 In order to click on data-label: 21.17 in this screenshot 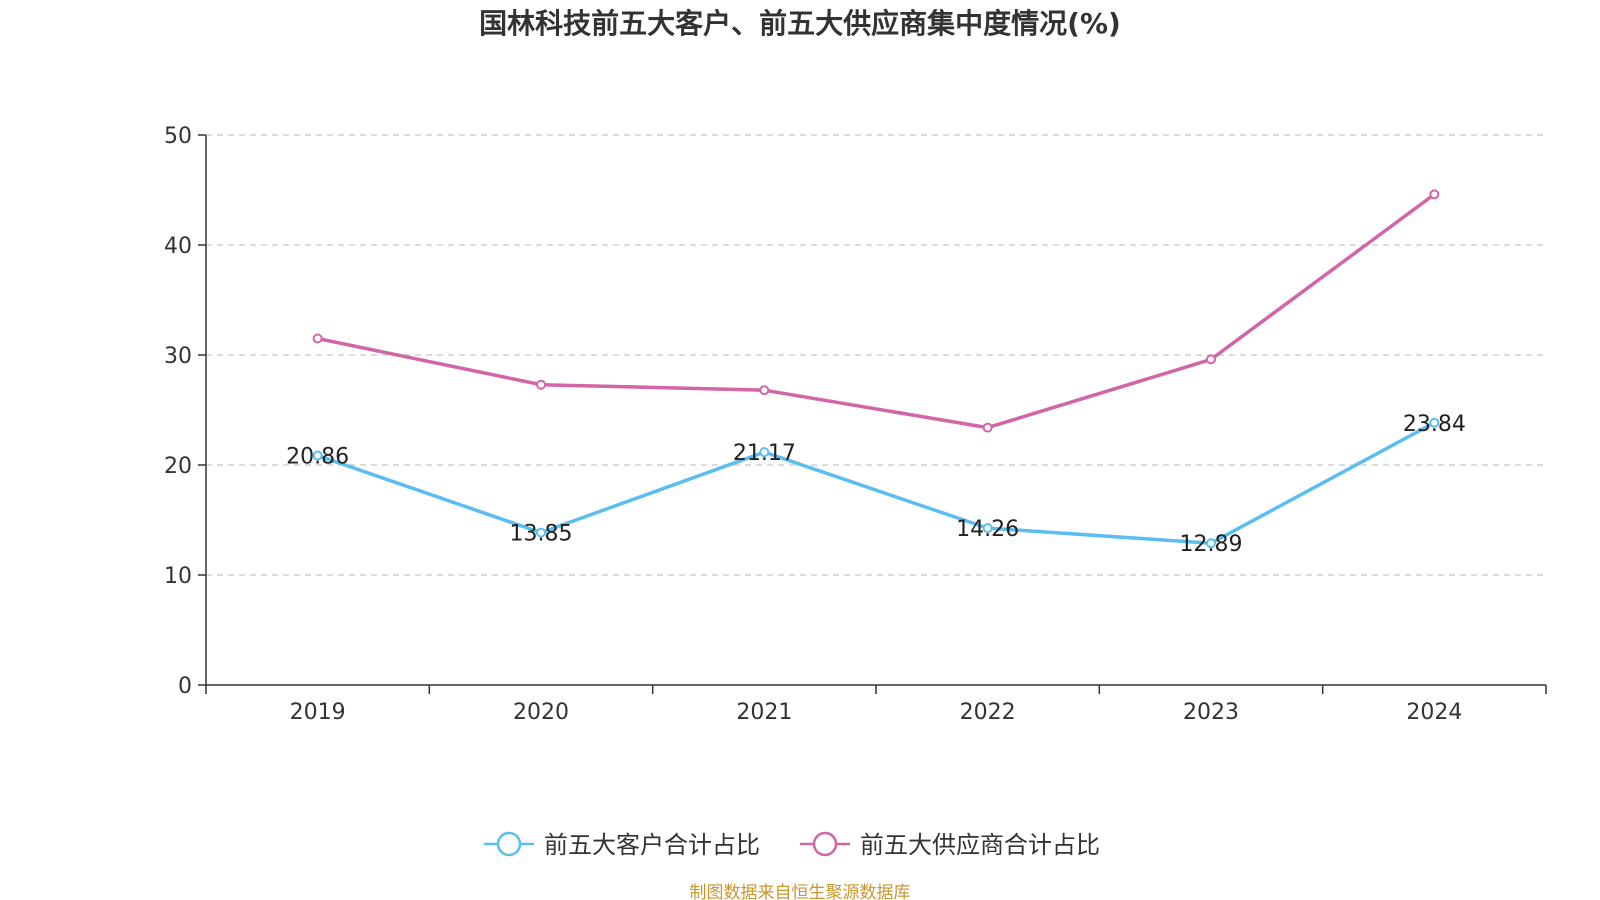, I will do `click(764, 453)`.